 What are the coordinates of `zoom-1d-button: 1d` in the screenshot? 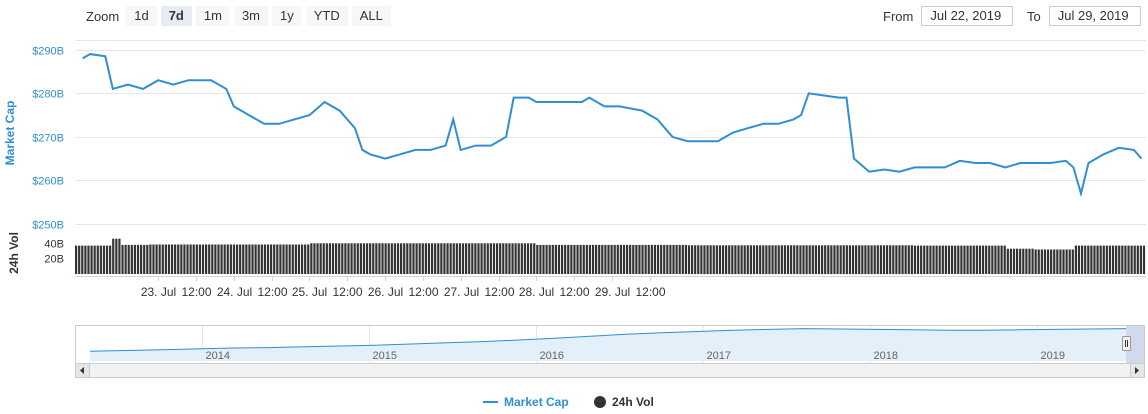 It's located at (141, 16).